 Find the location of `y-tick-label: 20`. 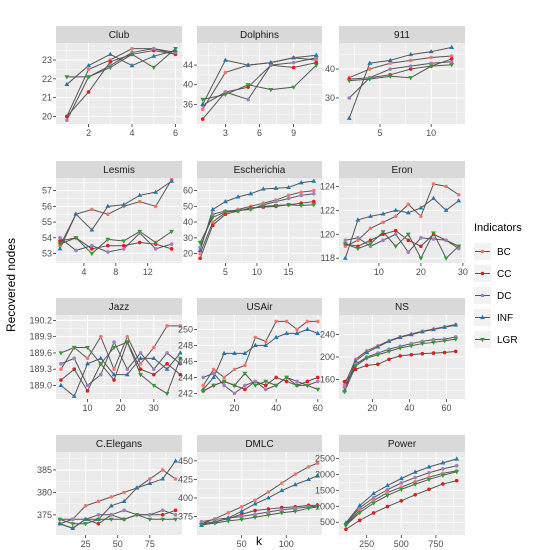

y-tick-label: 20 is located at coordinates (47, 116).